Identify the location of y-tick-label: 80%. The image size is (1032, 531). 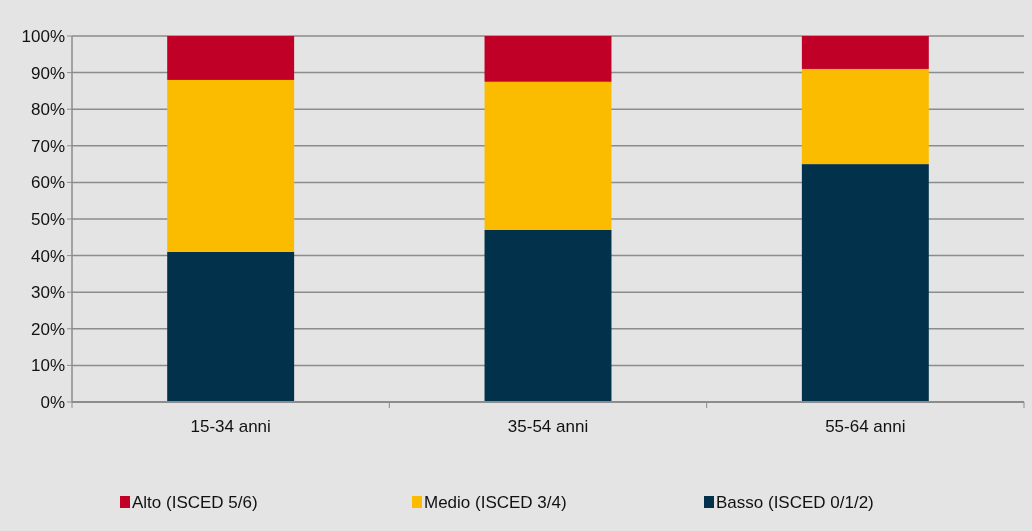
(47, 110).